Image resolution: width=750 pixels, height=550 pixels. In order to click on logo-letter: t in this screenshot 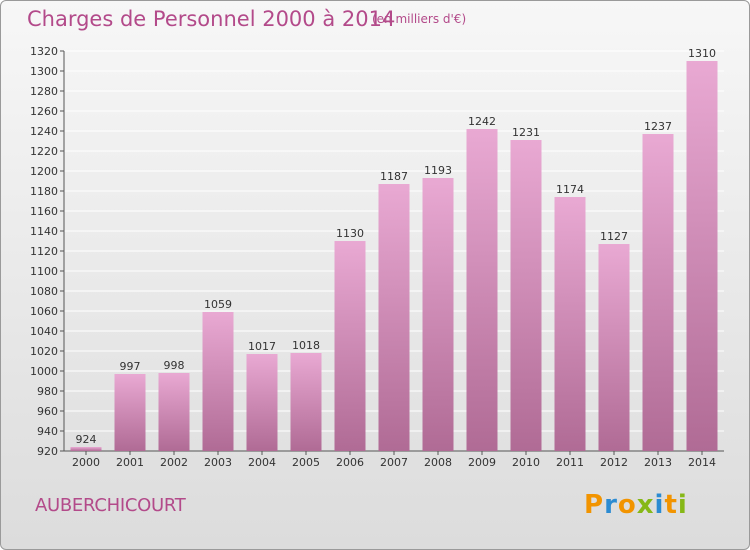, I will do `click(671, 505)`.